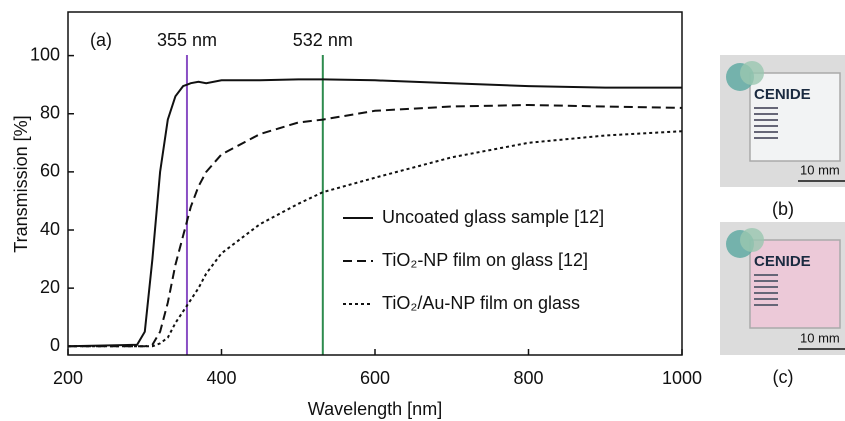  I want to click on y-axis-title: Transmission [%], so click(21, 183).